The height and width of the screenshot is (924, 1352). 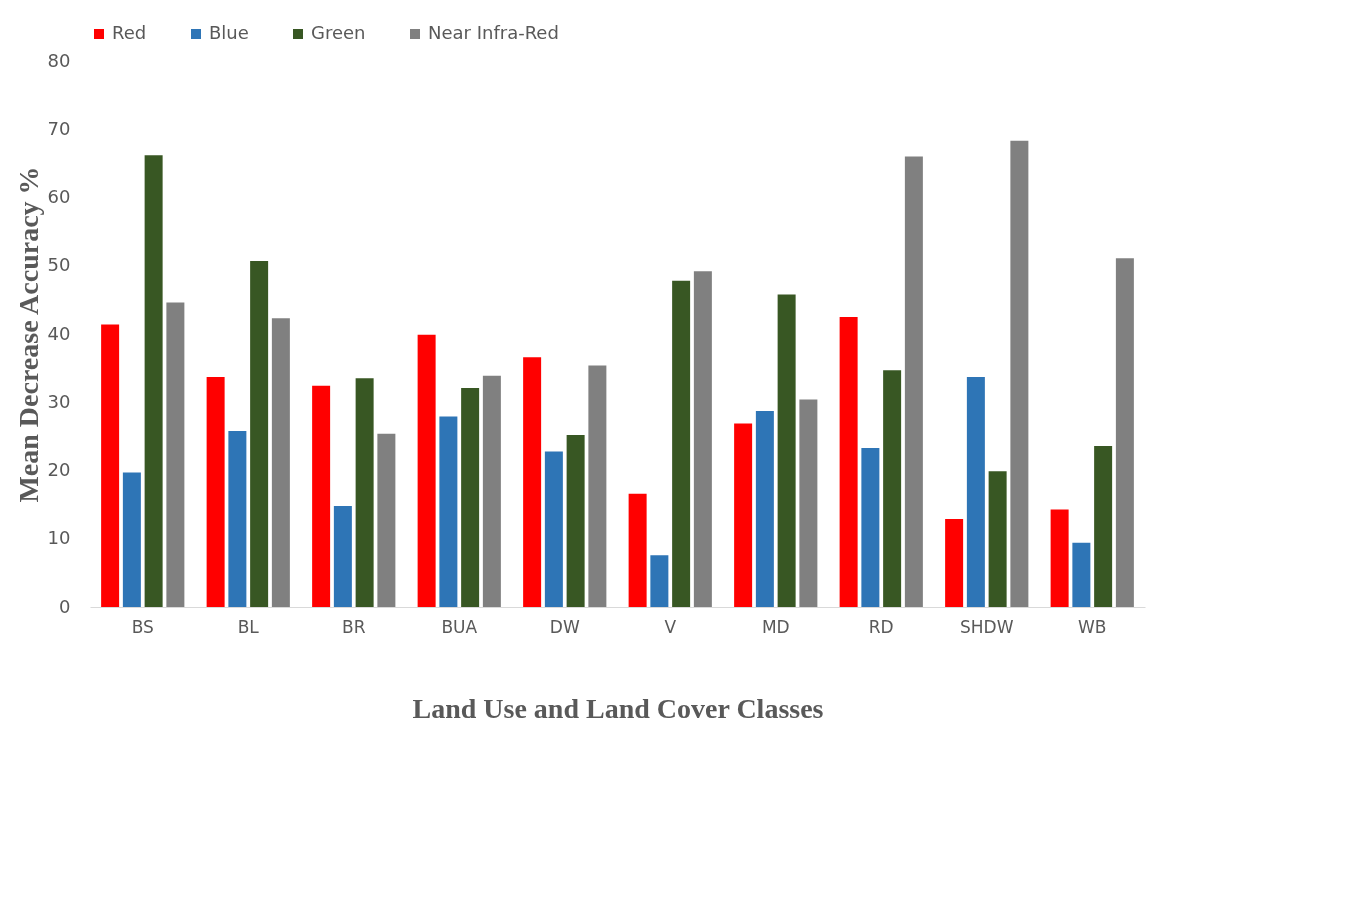 What do you see at coordinates (1092, 626) in the screenshot?
I see `x-tick-label: WB` at bounding box center [1092, 626].